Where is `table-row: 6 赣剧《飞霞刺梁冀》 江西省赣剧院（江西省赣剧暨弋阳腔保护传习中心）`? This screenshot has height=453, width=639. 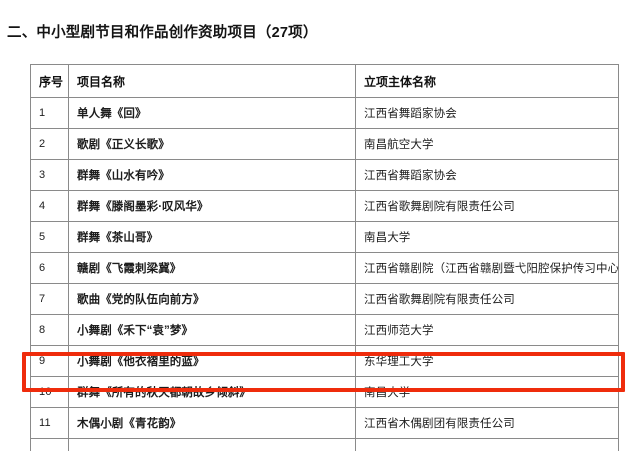 table-row: 6 赣剧《飞霞刺梁冀》 江西省赣剧院（江西省赣剧暨弋阳腔保护传习中心） is located at coordinates (324, 268).